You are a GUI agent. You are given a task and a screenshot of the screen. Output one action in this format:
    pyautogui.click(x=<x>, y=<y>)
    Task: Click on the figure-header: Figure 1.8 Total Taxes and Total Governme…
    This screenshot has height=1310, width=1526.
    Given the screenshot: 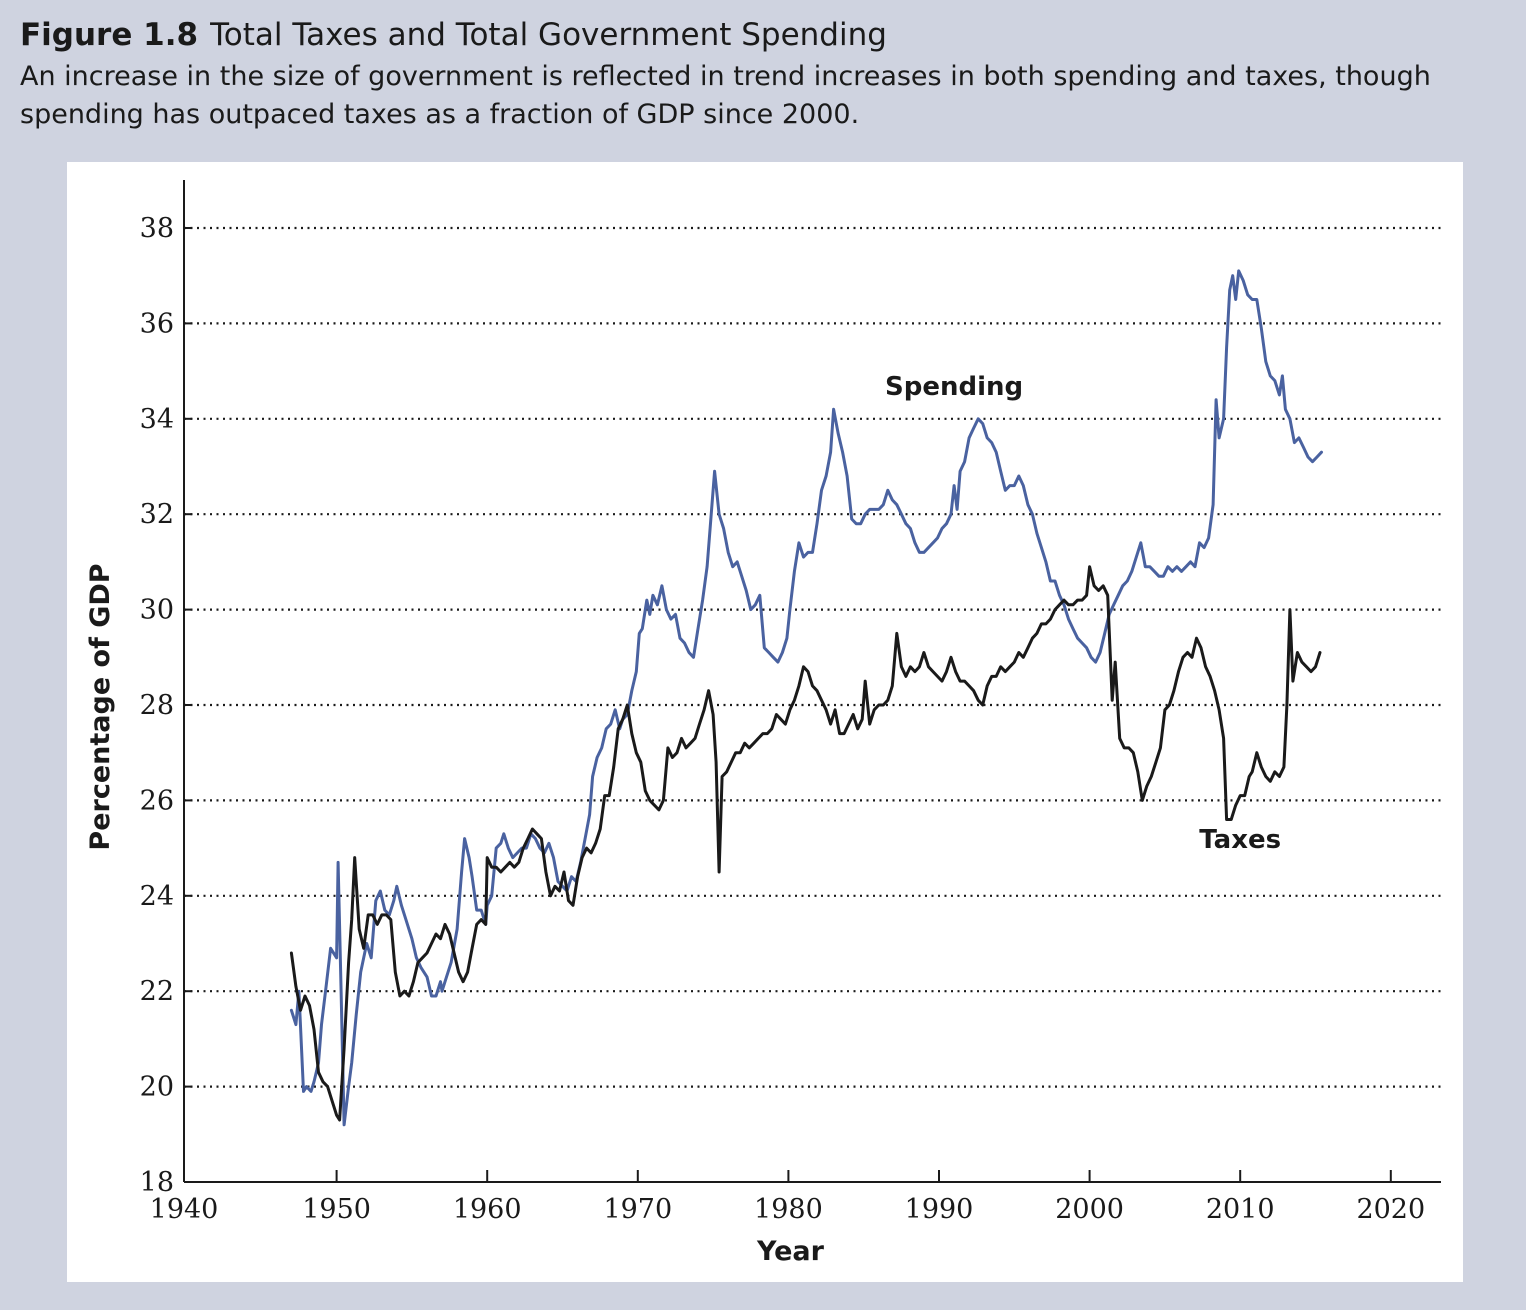 What is the action you would take?
    pyautogui.click(x=768, y=74)
    